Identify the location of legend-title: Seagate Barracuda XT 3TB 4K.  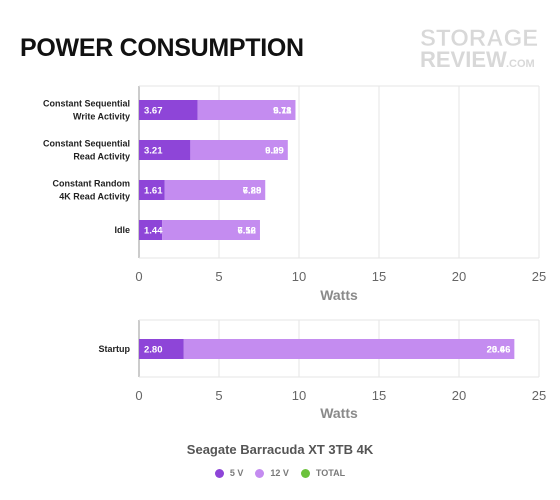
(280, 449).